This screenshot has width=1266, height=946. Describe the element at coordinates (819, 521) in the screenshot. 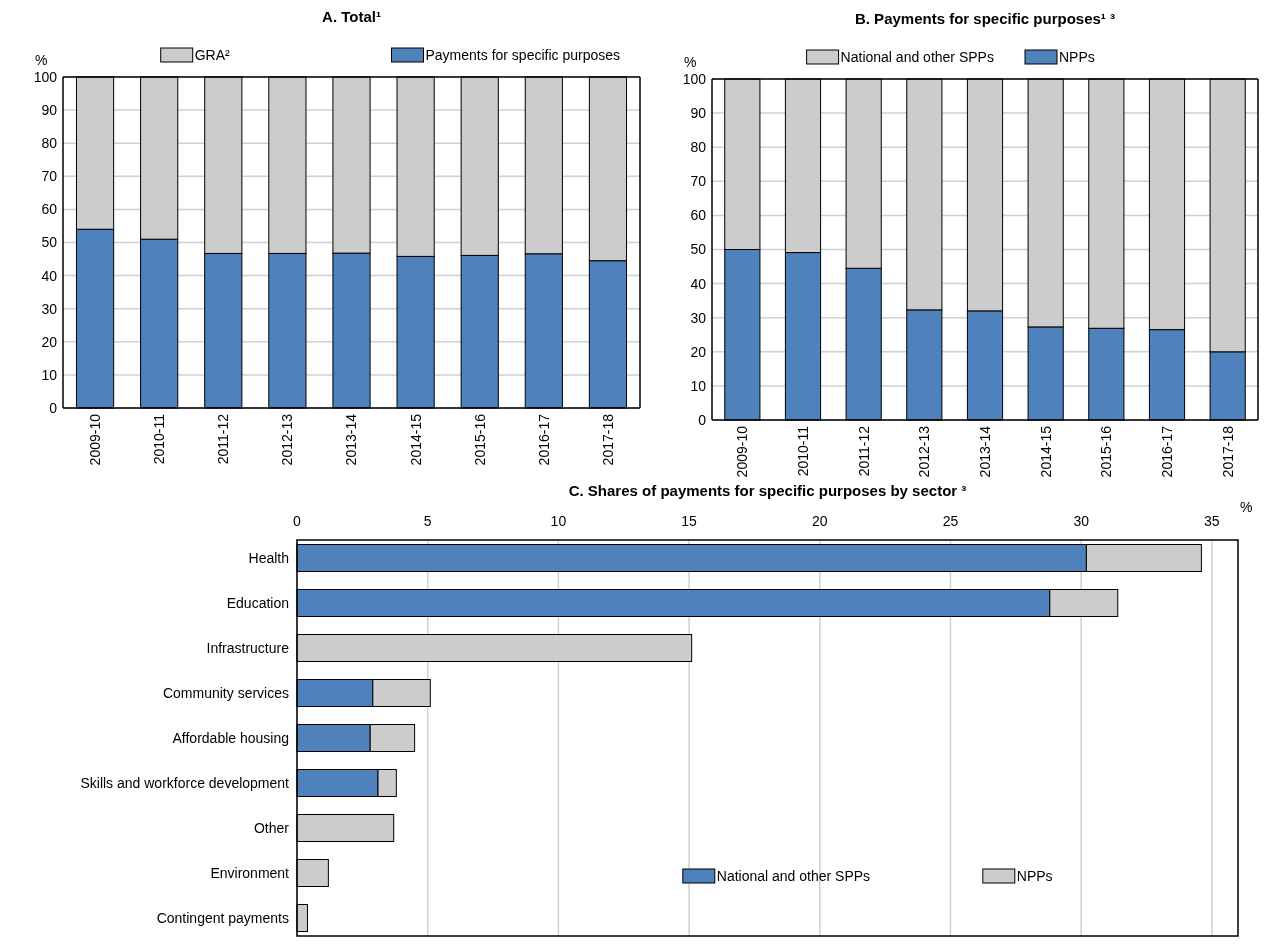

I see `x-tick-label: 20` at that location.